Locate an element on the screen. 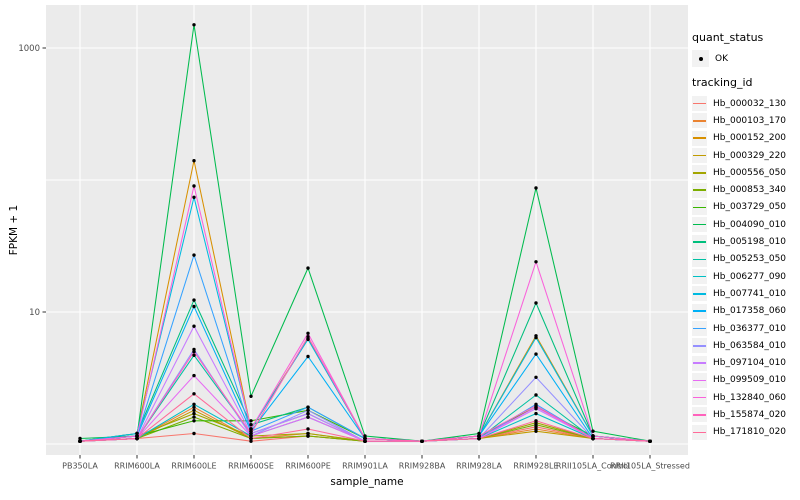  svg-text: RRIM901LA is located at coordinates (365, 466).